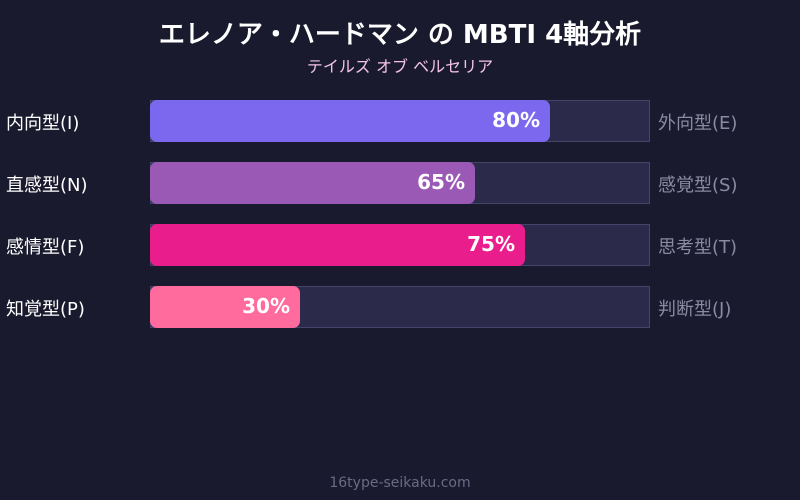 The image size is (800, 500). Describe the element at coordinates (400, 66) in the screenshot. I see `chart-subtitle: テイルズ オブ ベルセリア` at that location.